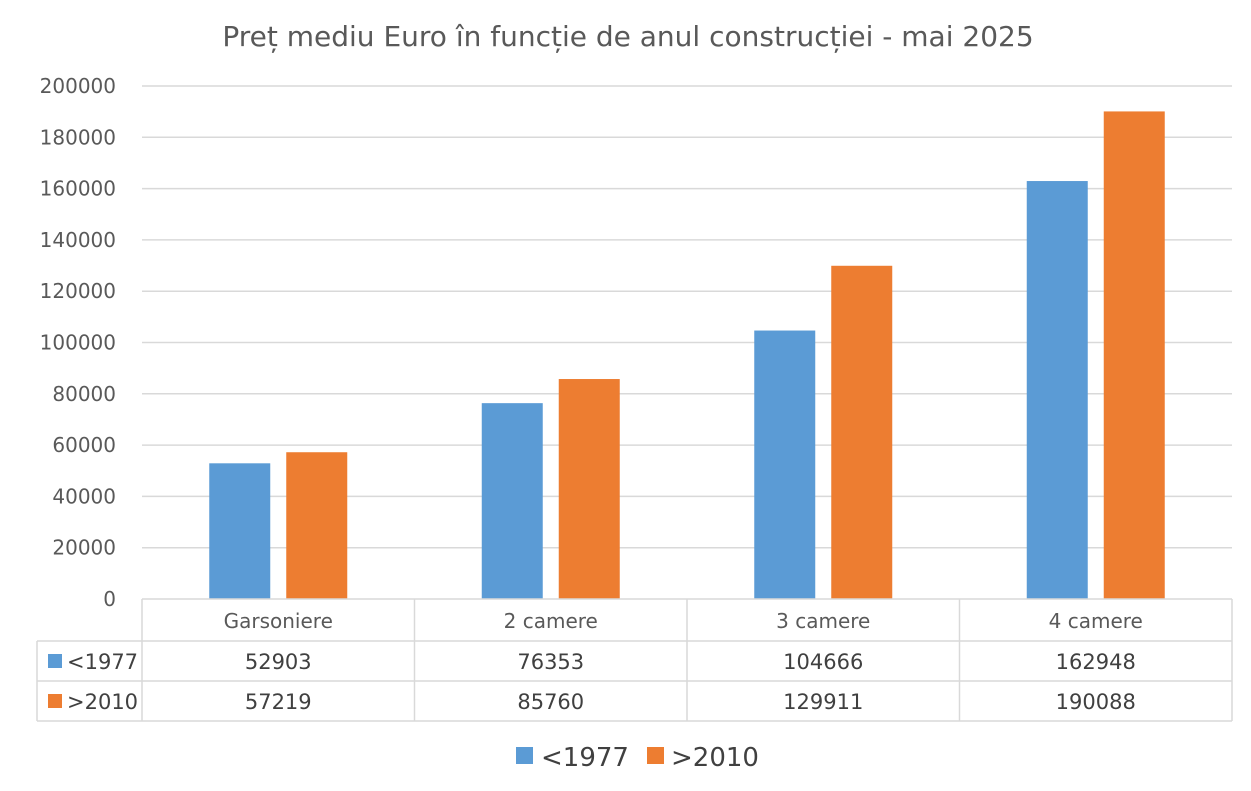 This screenshot has height=791, width=1251. Describe the element at coordinates (84, 445) in the screenshot. I see `y-tick-label: 60000` at that location.